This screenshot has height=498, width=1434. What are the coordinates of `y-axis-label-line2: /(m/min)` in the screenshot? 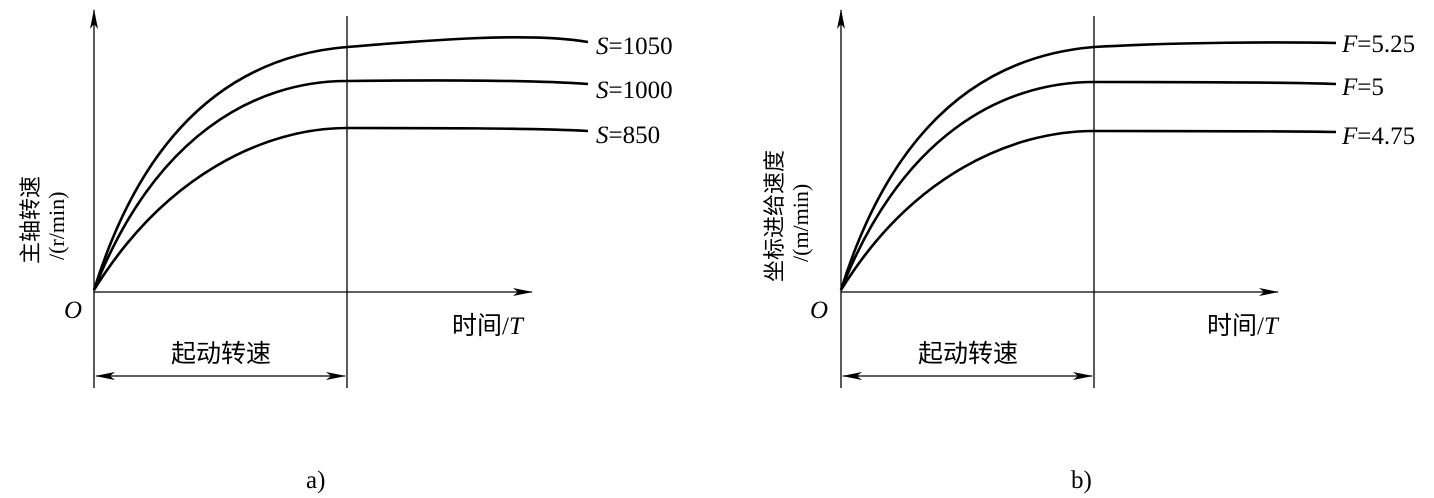 It's located at (800, 223).